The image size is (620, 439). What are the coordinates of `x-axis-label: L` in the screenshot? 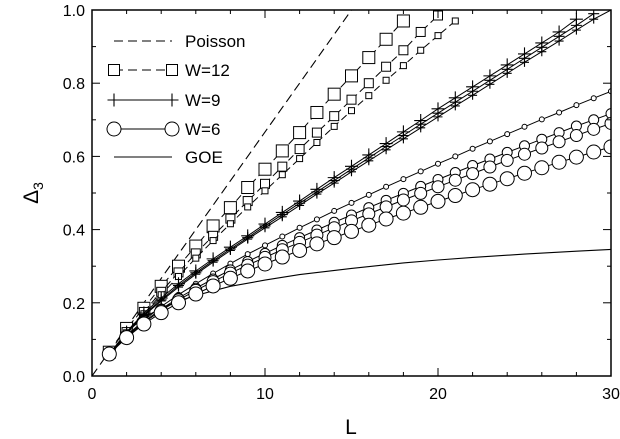 It's located at (351, 427).